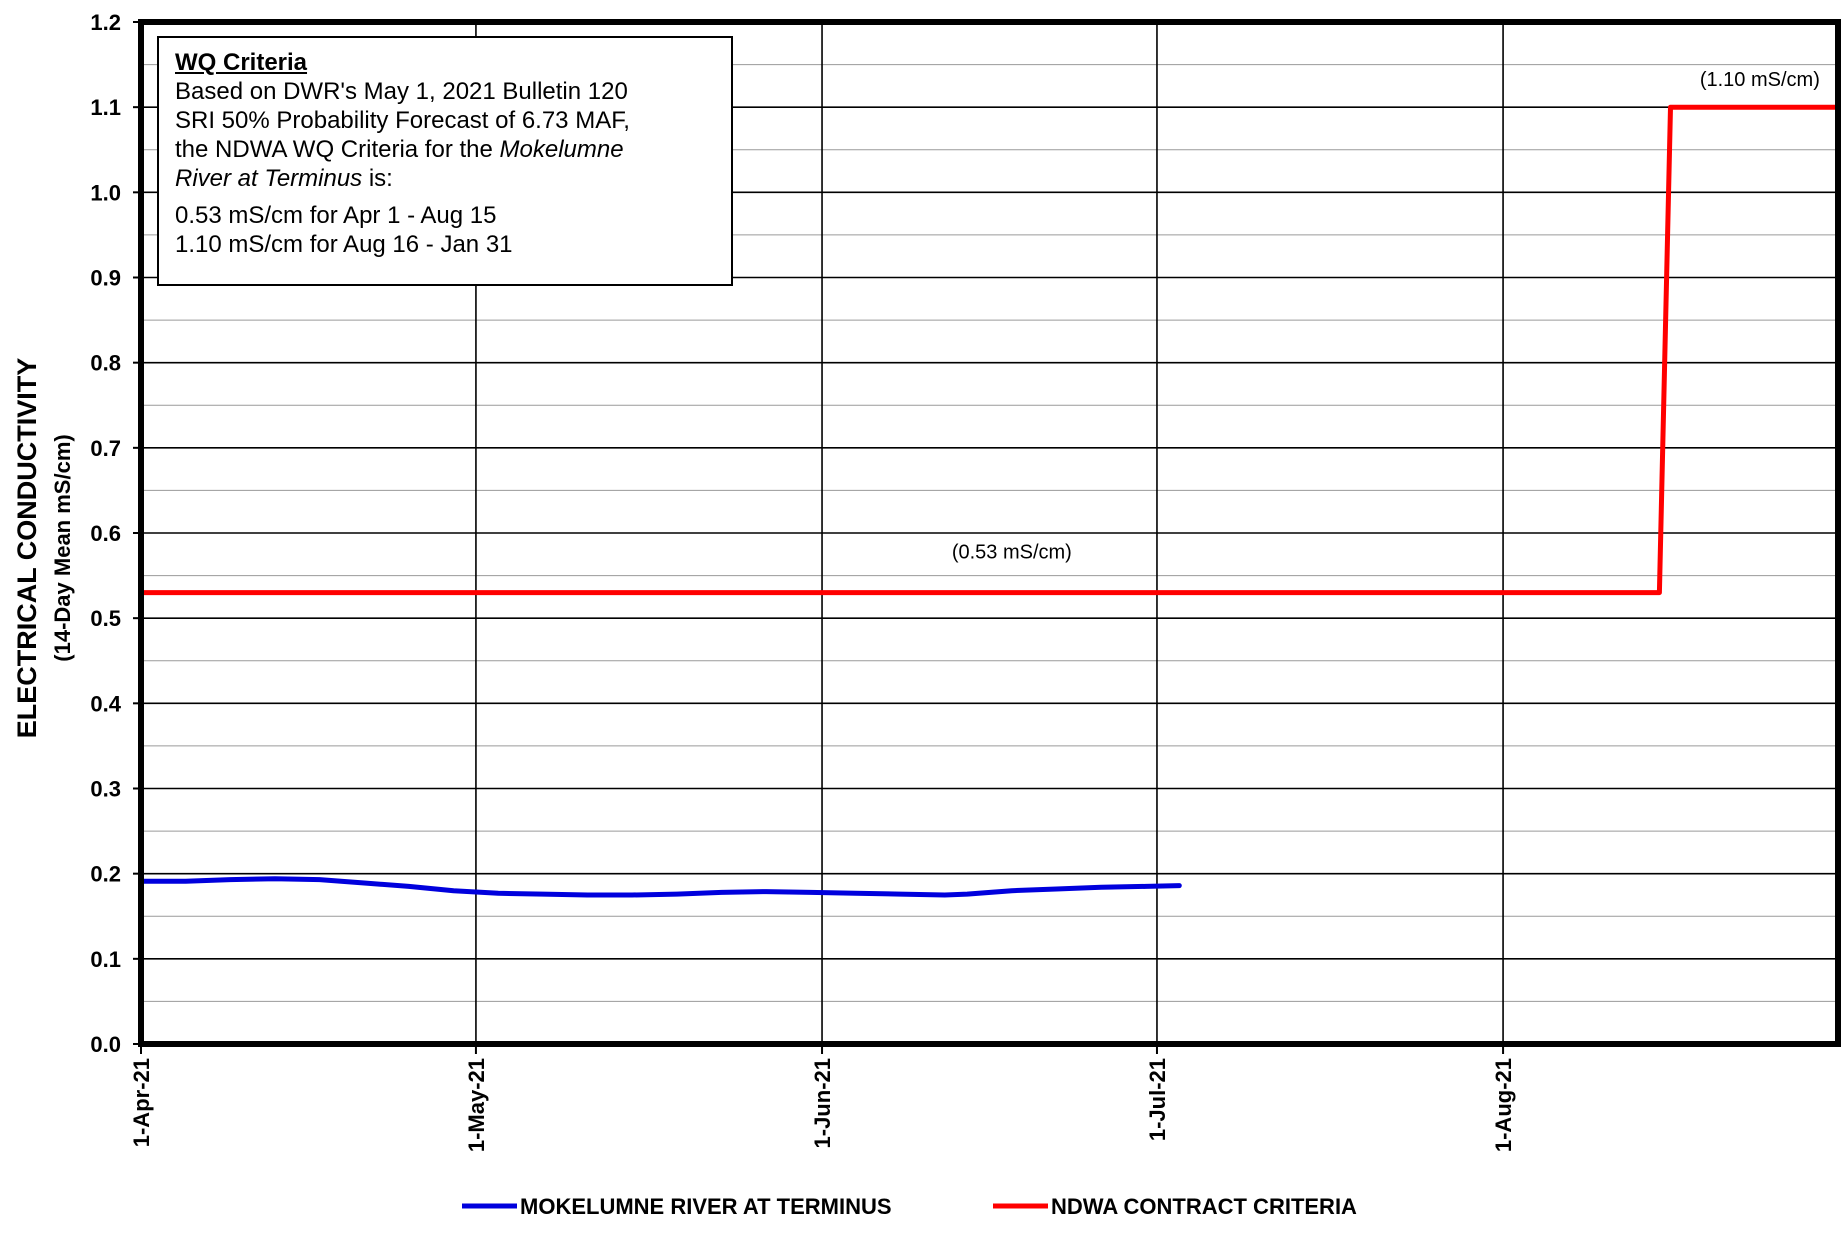  I want to click on criteria-line-5: 0.53 mS/cm for Apr 1 - Aug 15, so click(336, 215).